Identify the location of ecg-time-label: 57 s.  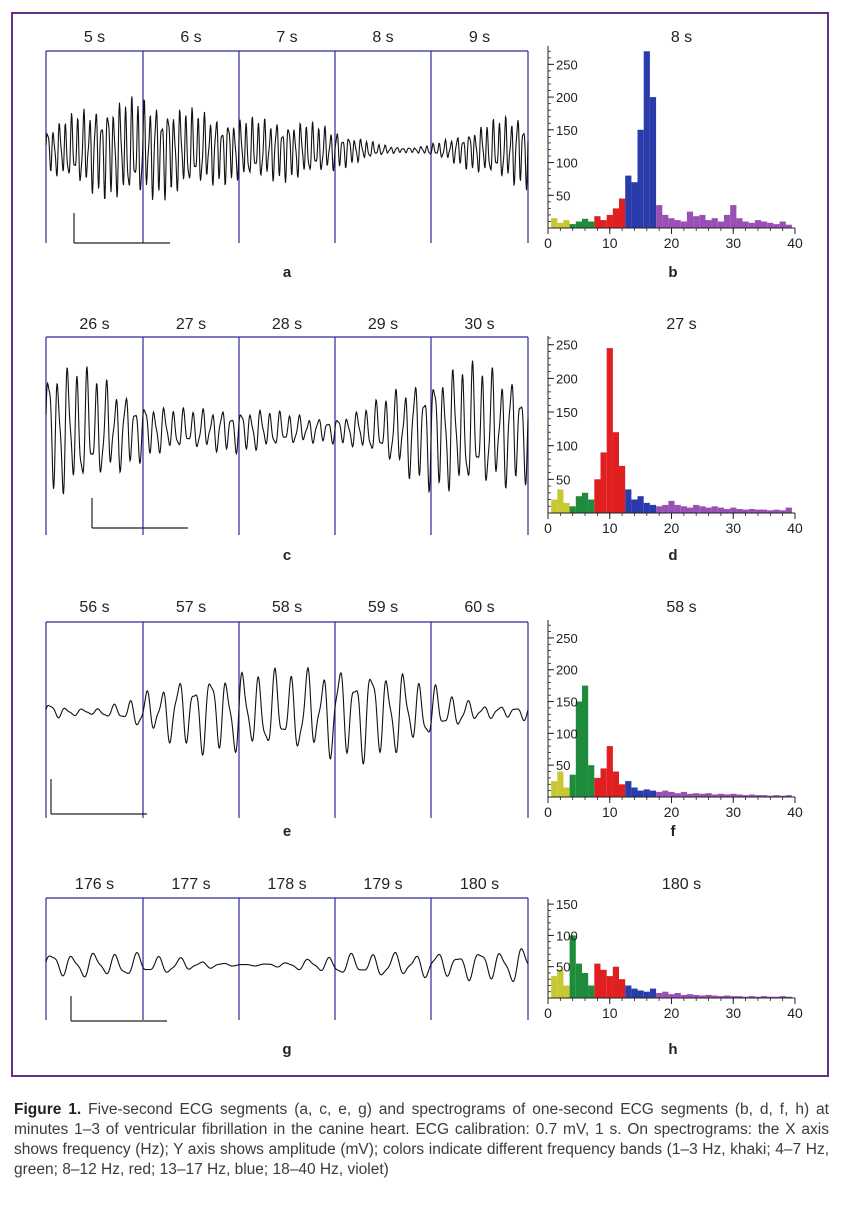
(191, 607).